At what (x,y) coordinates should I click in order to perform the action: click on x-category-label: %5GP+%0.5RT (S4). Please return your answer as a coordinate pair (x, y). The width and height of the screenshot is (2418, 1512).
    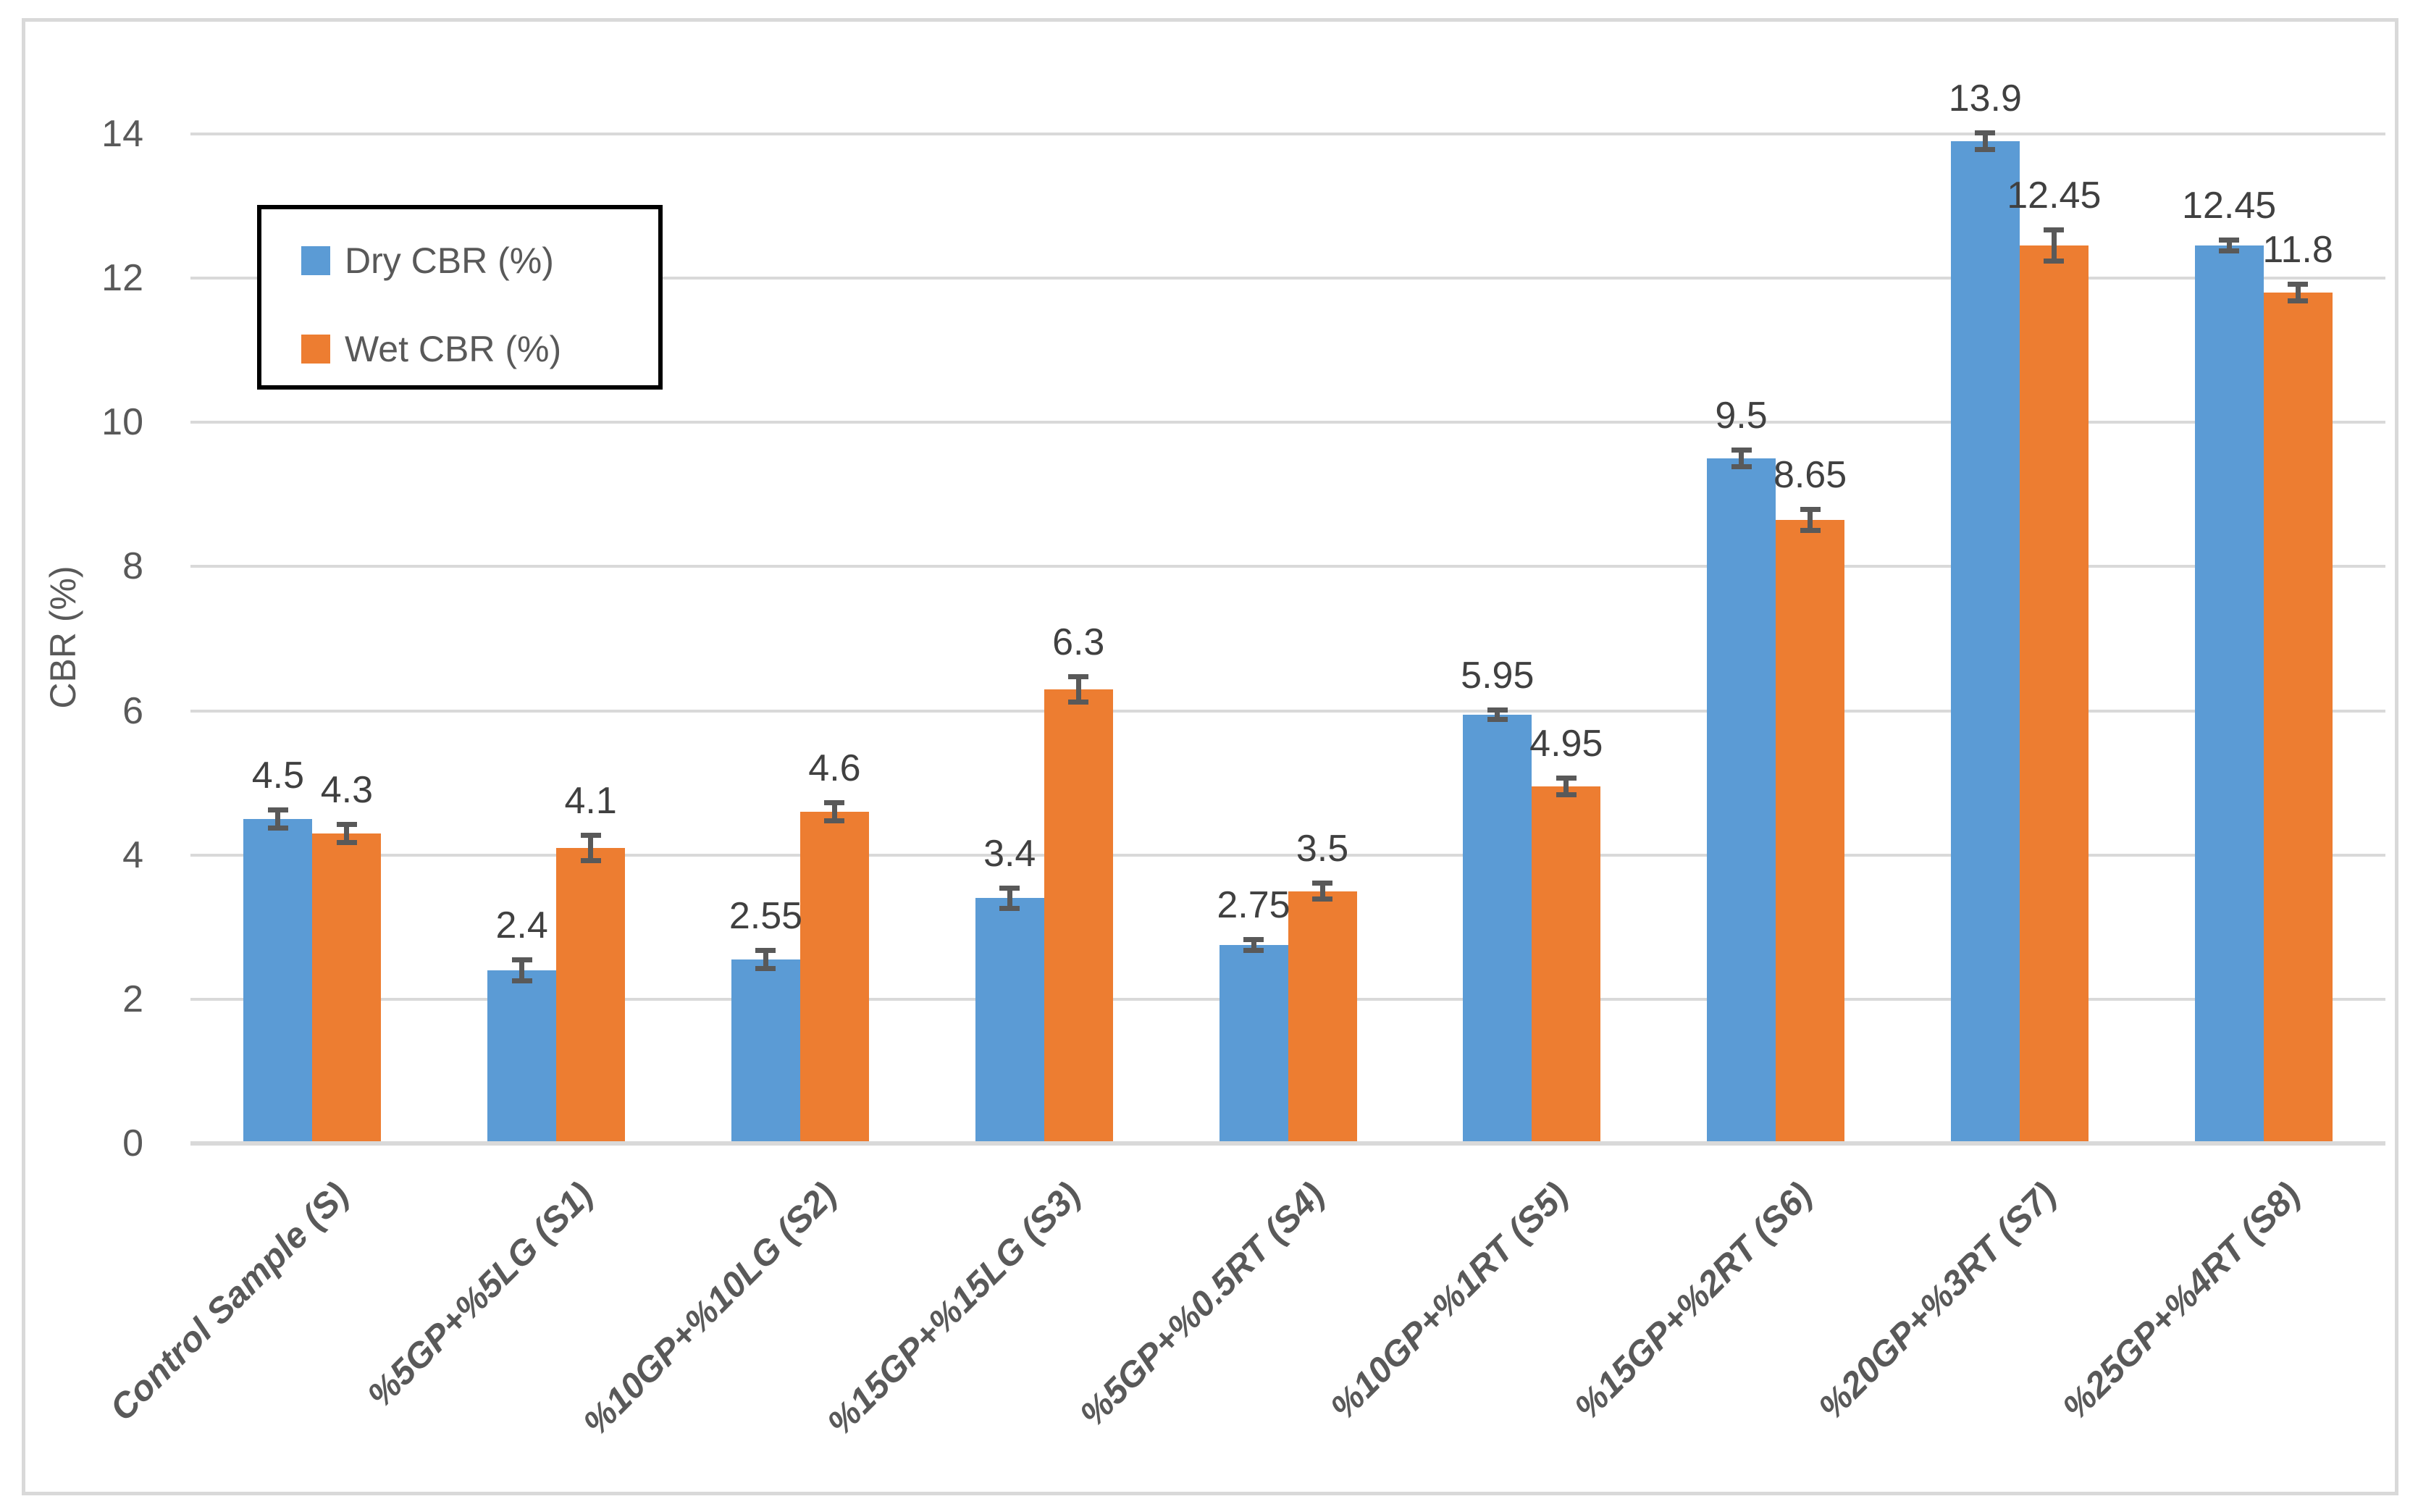
    Looking at the image, I should click on (1202, 1305).